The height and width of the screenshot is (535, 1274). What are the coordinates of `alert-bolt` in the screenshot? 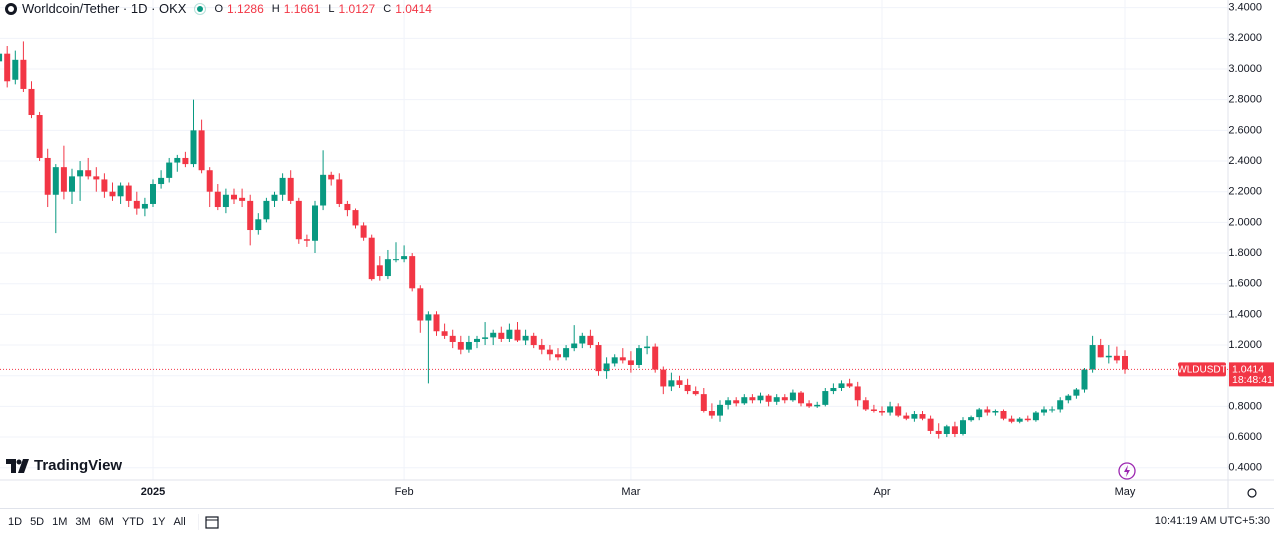 It's located at (1127, 471).